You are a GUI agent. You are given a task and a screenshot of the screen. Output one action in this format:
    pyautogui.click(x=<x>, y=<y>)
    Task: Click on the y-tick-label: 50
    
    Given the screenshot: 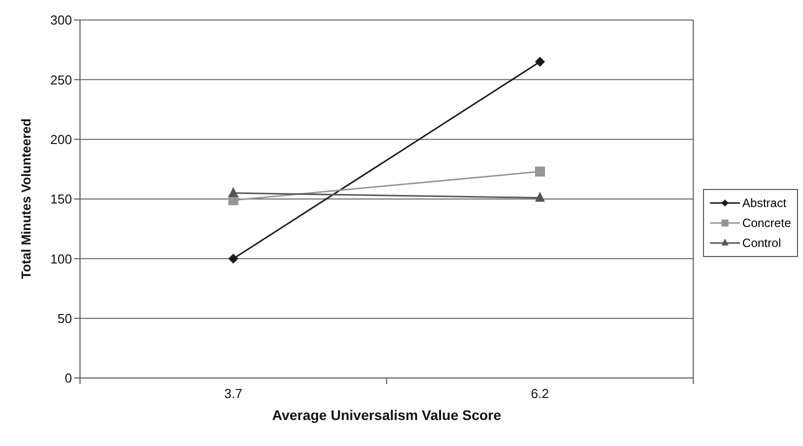 What is the action you would take?
    pyautogui.click(x=65, y=318)
    